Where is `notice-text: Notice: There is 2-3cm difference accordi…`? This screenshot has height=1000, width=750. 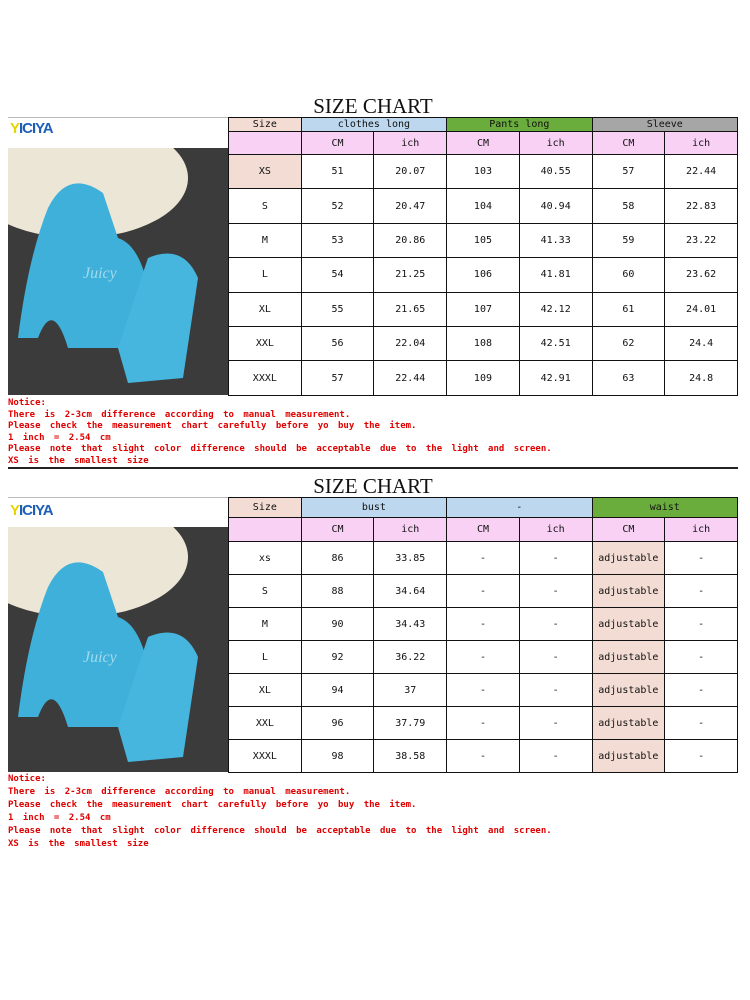 notice-text: Notice: There is 2-3cm difference accordi… is located at coordinates (280, 432).